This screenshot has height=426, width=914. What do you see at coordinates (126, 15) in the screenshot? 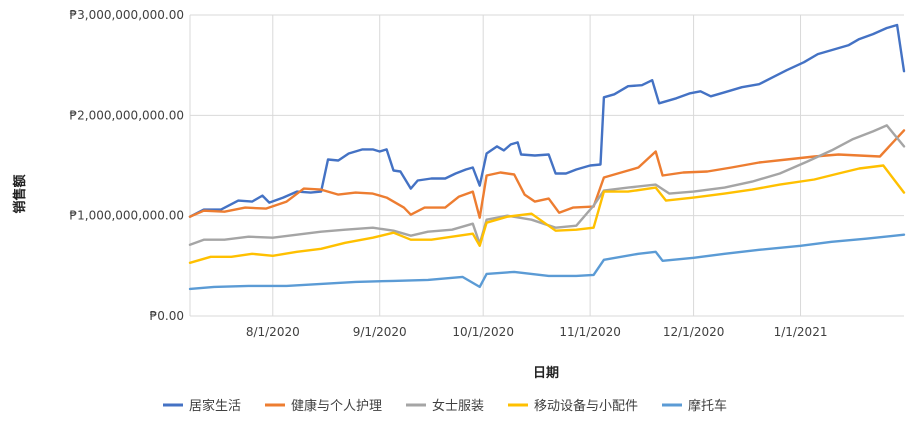
I see `y-tick-label: ₱3,000,000,000.00` at bounding box center [126, 15].